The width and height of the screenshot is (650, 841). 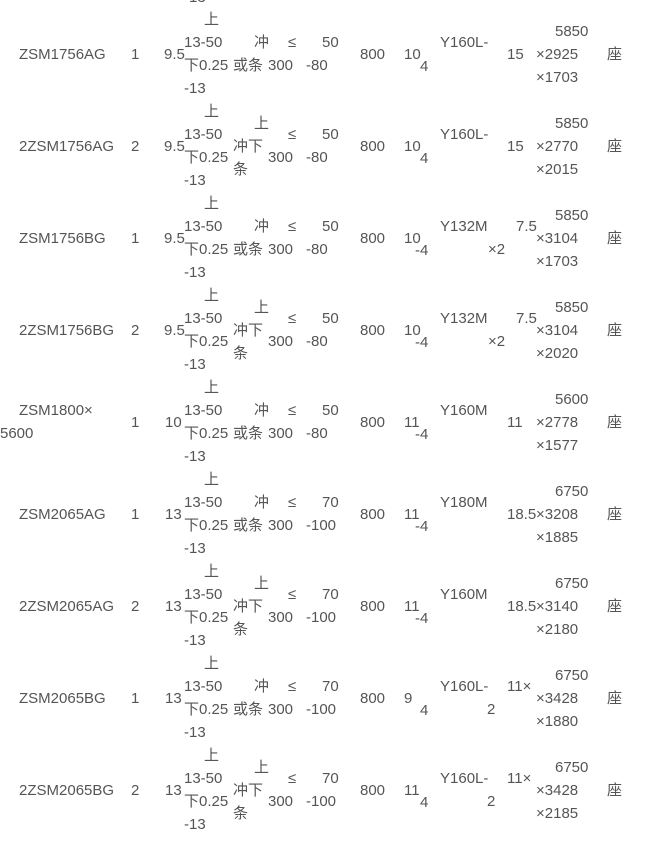 I want to click on dimensions-cell: ×1703, so click(x=557, y=261).